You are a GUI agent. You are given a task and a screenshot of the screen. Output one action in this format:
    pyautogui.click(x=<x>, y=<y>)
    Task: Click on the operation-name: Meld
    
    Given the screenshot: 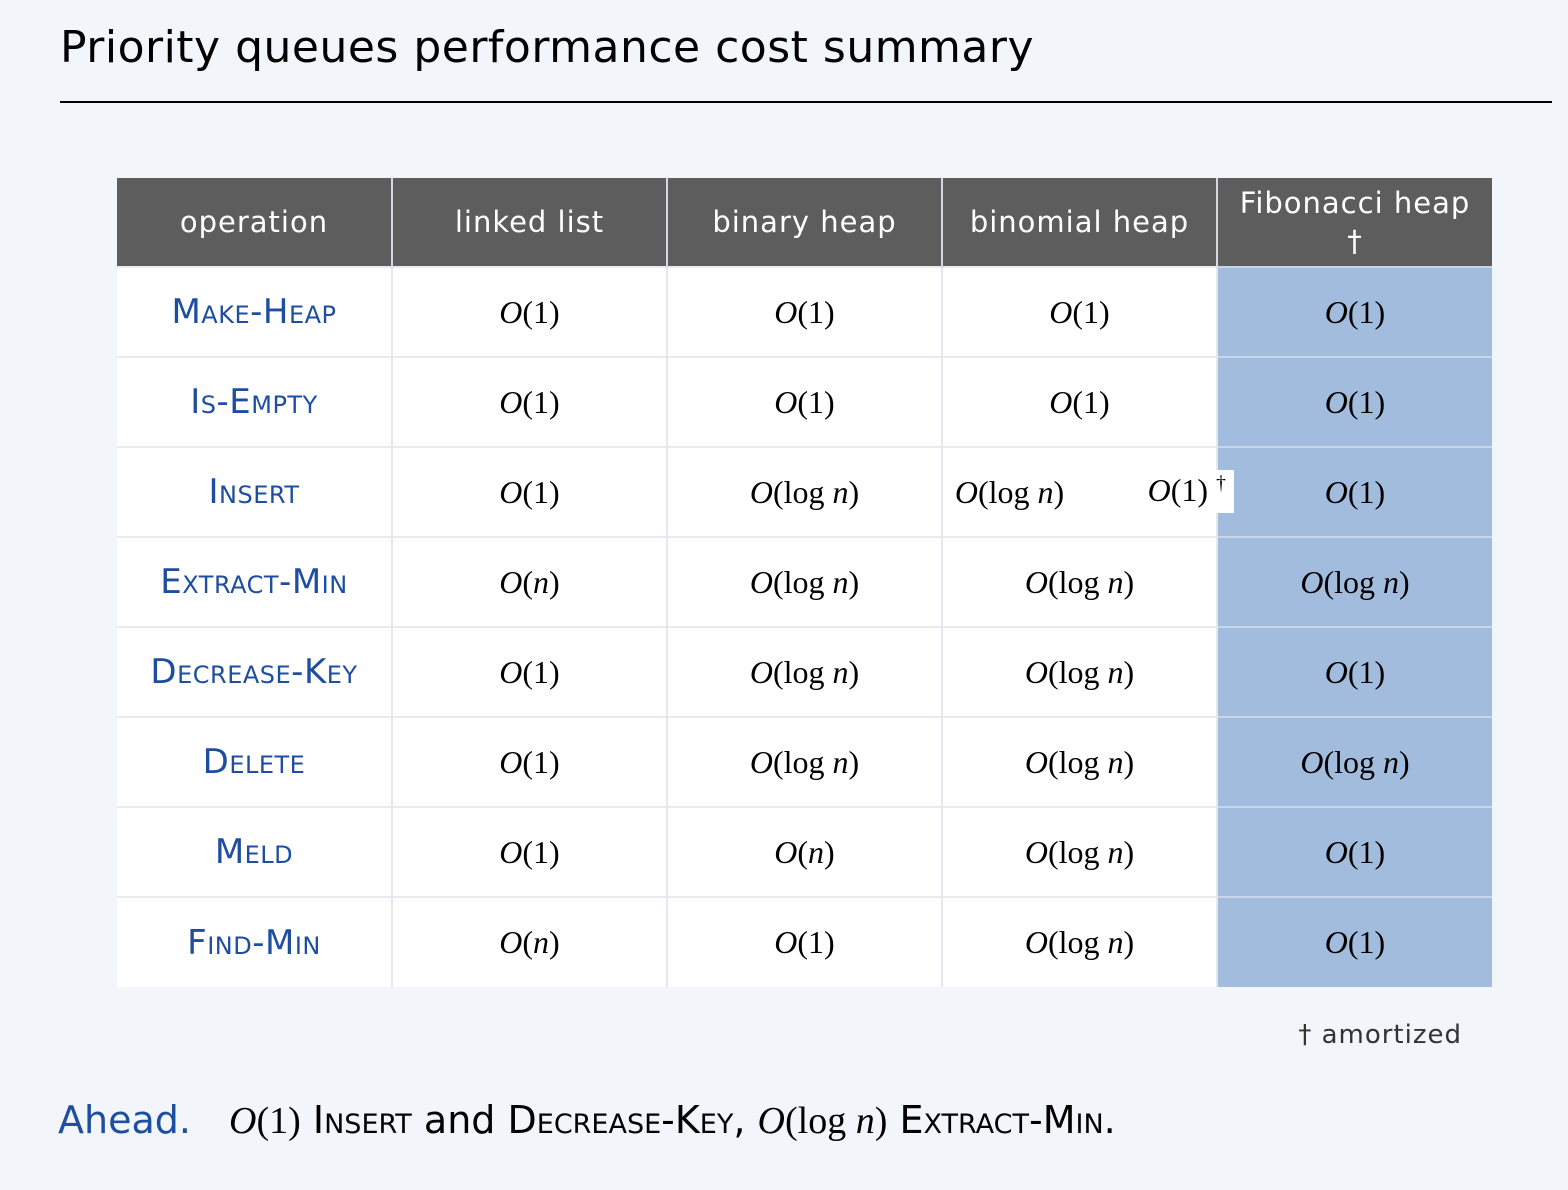 What is the action you would take?
    pyautogui.click(x=254, y=852)
    